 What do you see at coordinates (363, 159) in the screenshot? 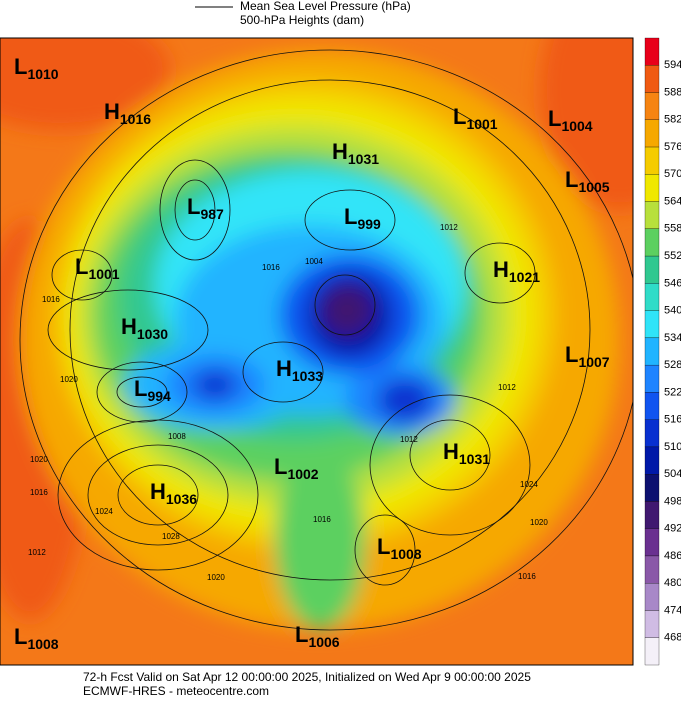
I see `center-value: 1031` at bounding box center [363, 159].